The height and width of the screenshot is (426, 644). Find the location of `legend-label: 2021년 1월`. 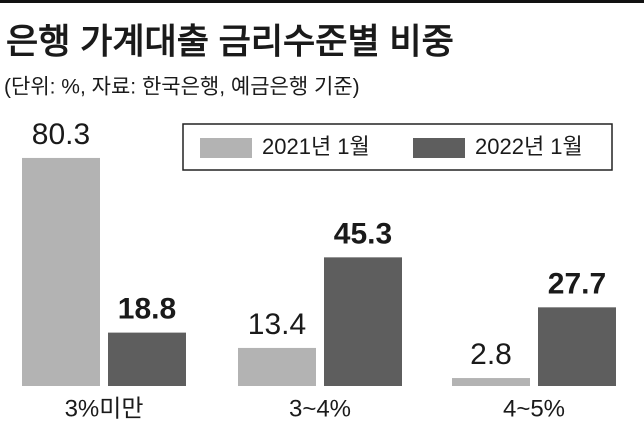

legend-label: 2021년 1월 is located at coordinates (316, 146).